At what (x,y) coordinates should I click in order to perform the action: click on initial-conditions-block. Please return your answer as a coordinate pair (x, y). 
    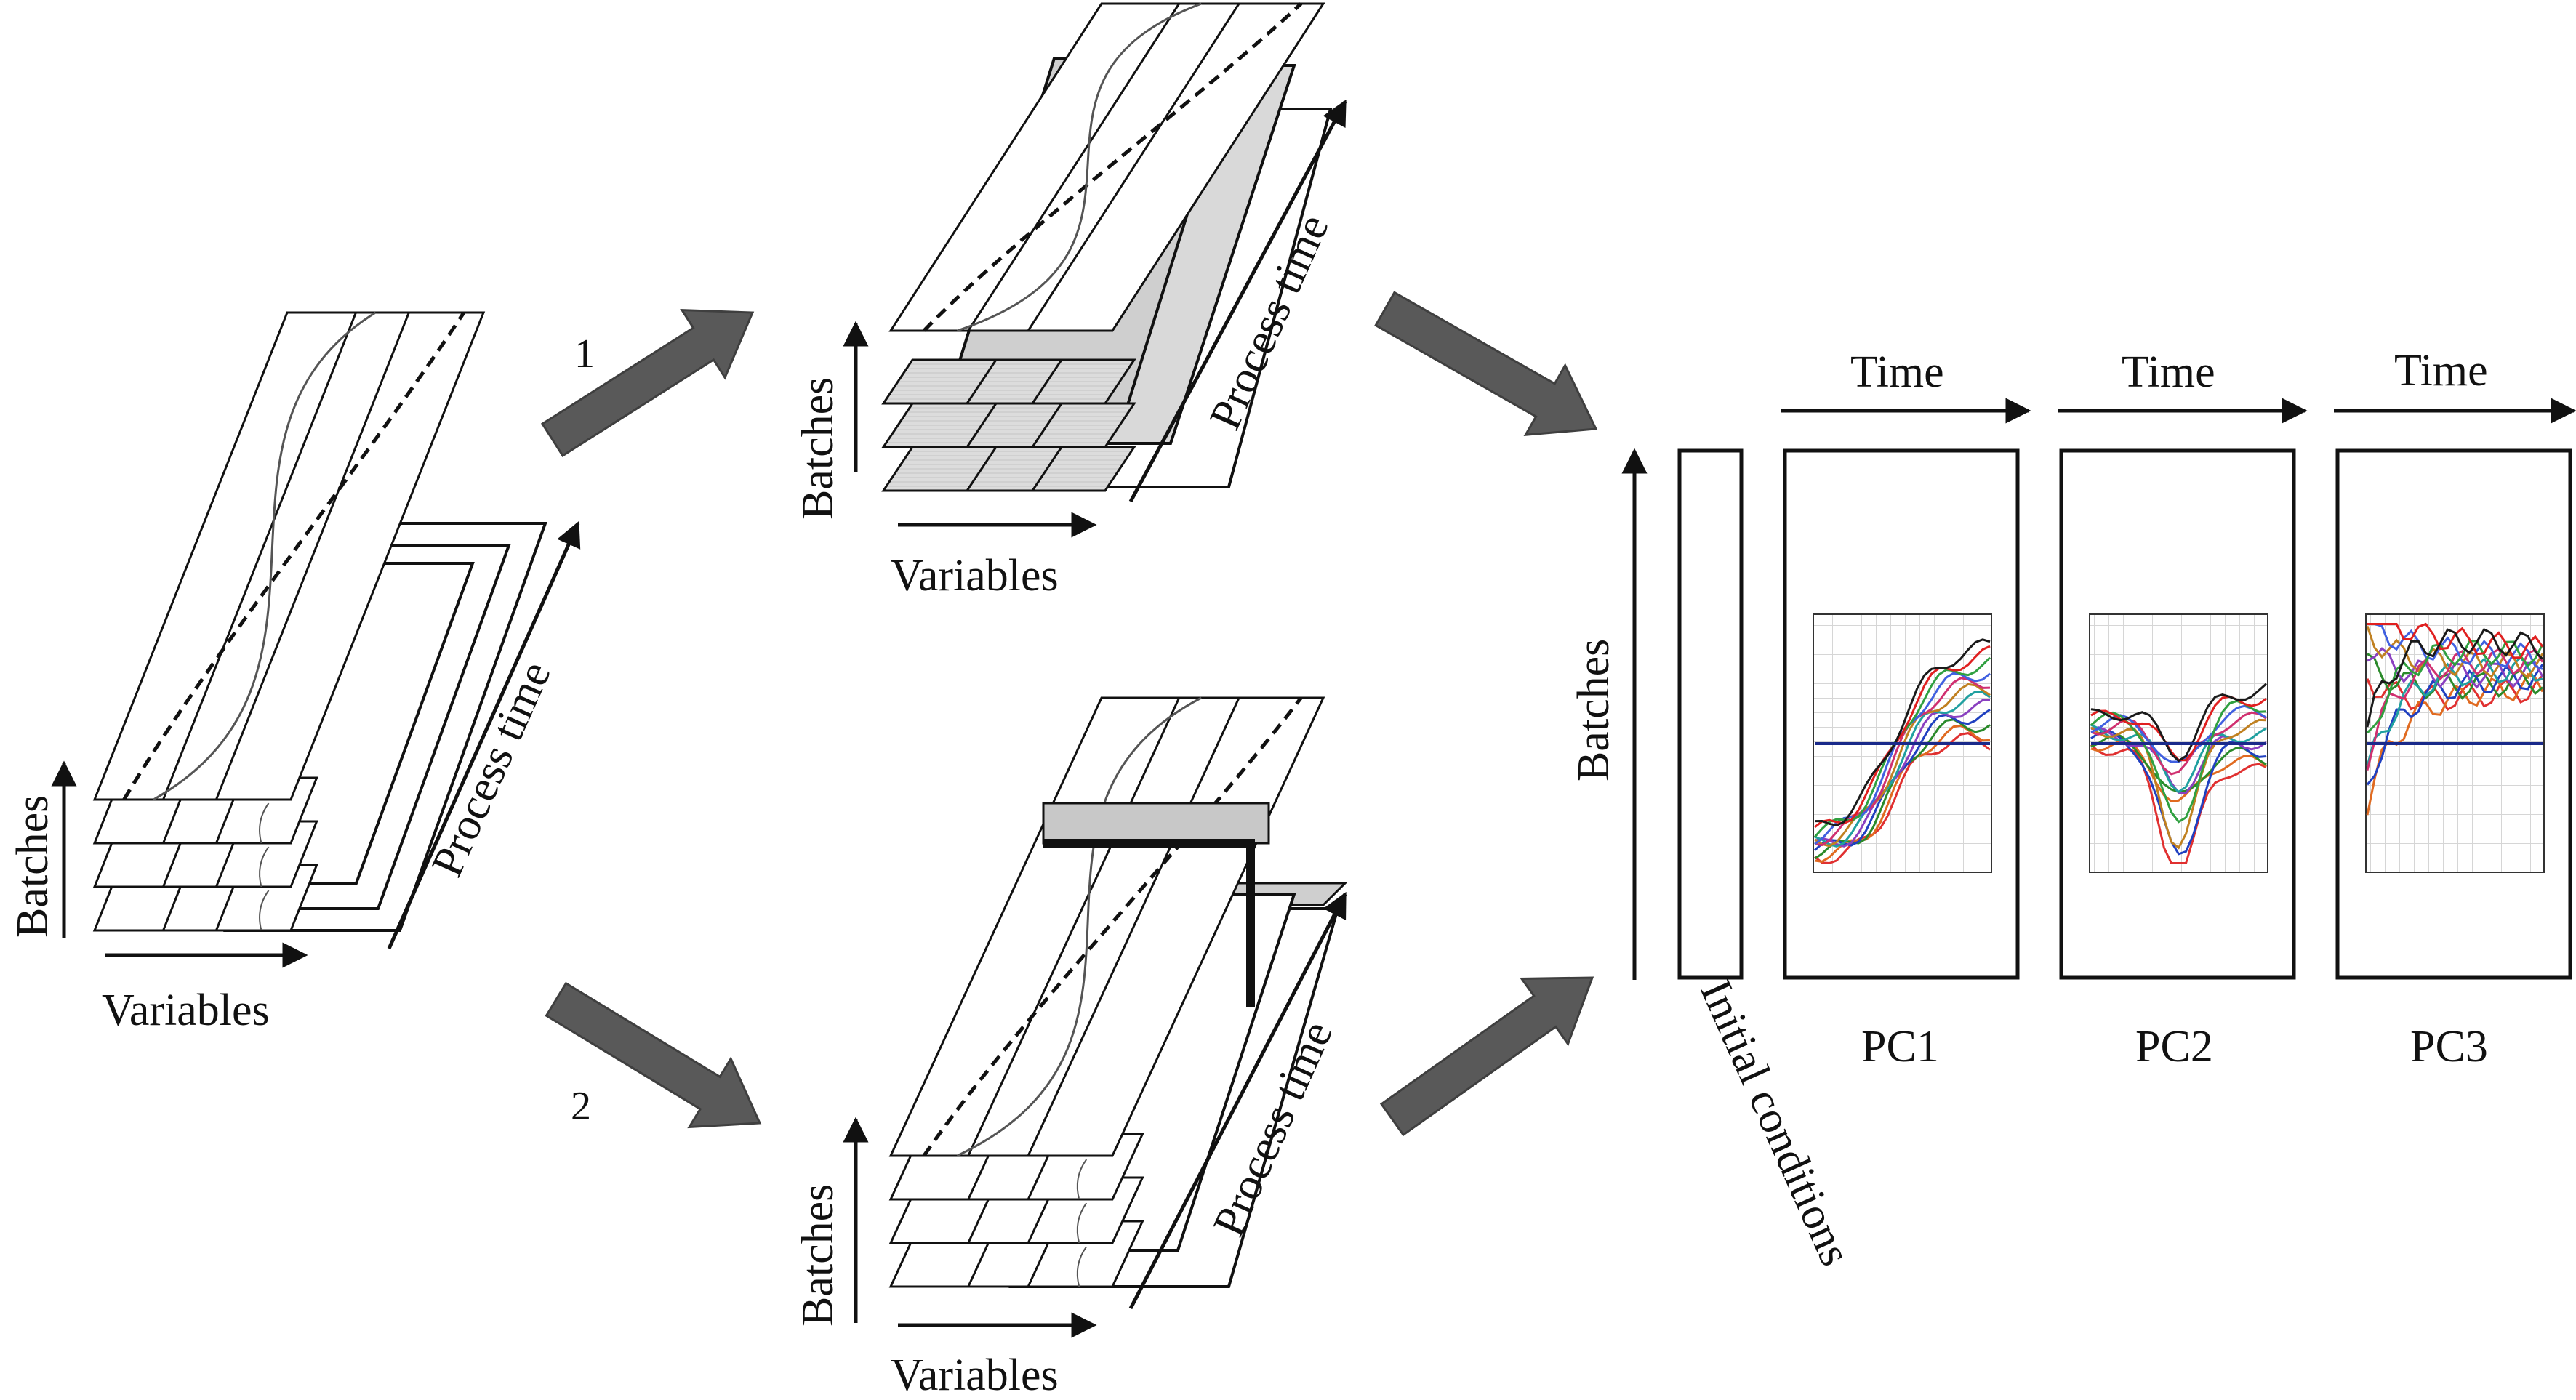
    Looking at the image, I should click on (1710, 714).